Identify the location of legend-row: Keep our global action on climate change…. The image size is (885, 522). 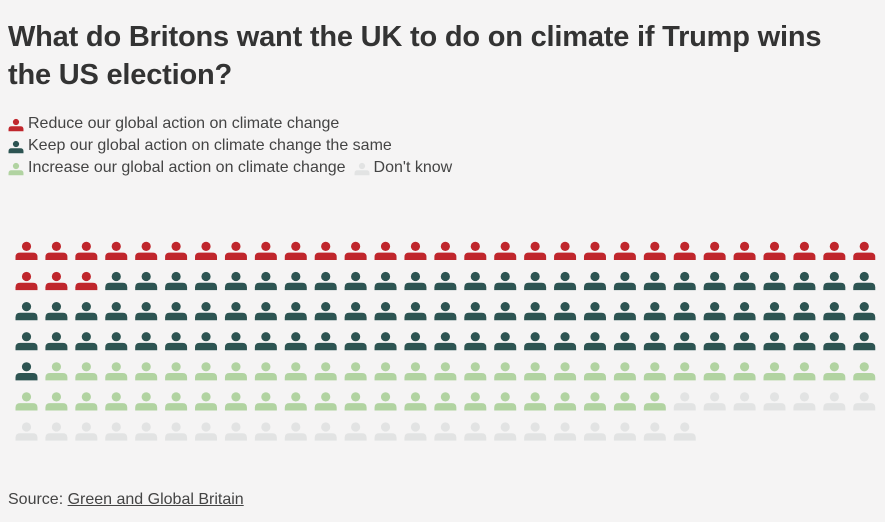
(438, 146).